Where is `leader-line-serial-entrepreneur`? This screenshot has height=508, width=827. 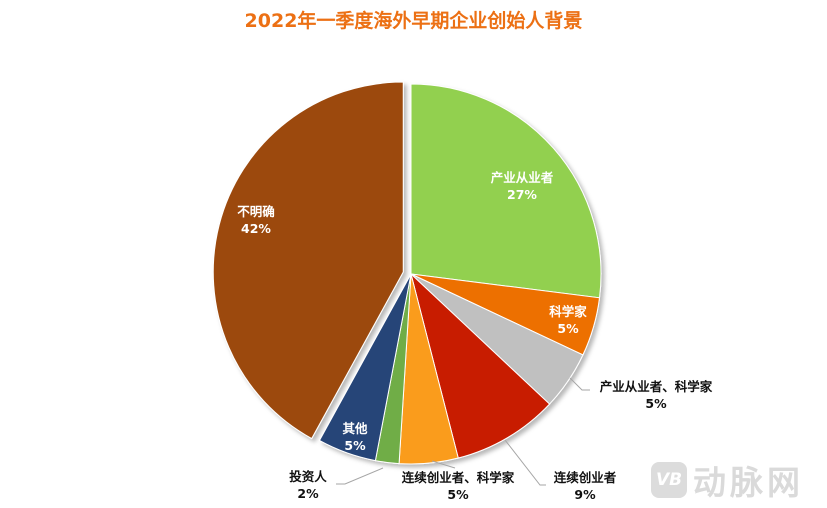 leader-line-serial-entrepreneur is located at coordinates (525, 462).